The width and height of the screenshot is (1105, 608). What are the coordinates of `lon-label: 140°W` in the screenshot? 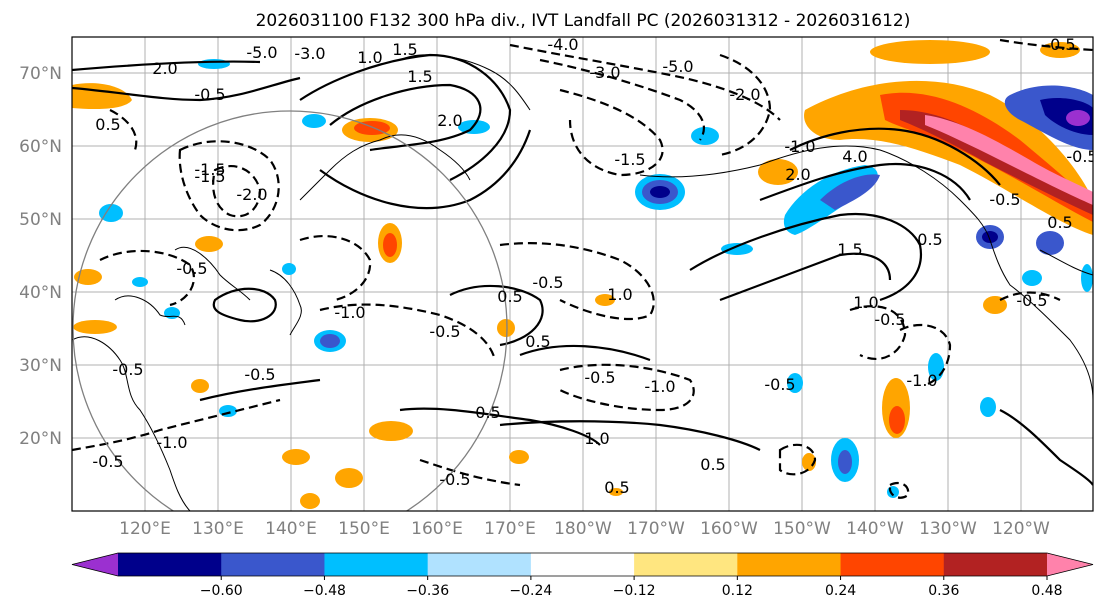 It's located at (875, 529).